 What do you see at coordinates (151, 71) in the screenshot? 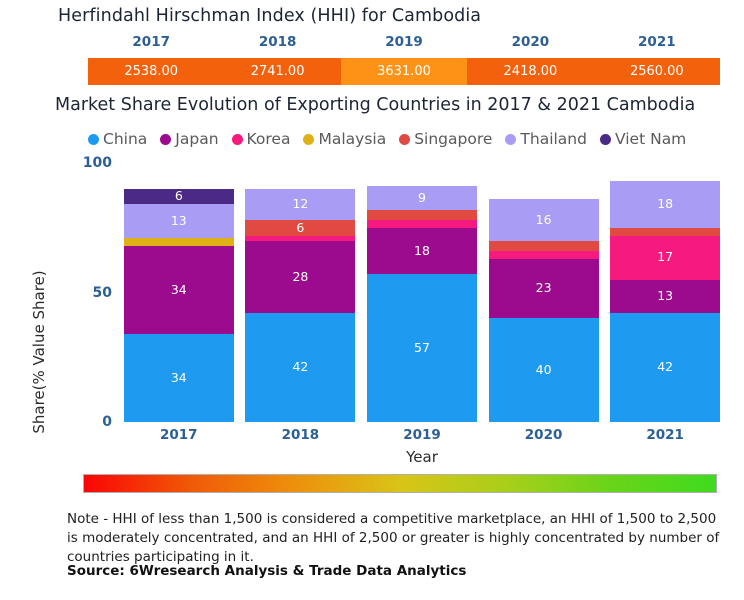
I see `hhi-value-cell: 2538.00` at bounding box center [151, 71].